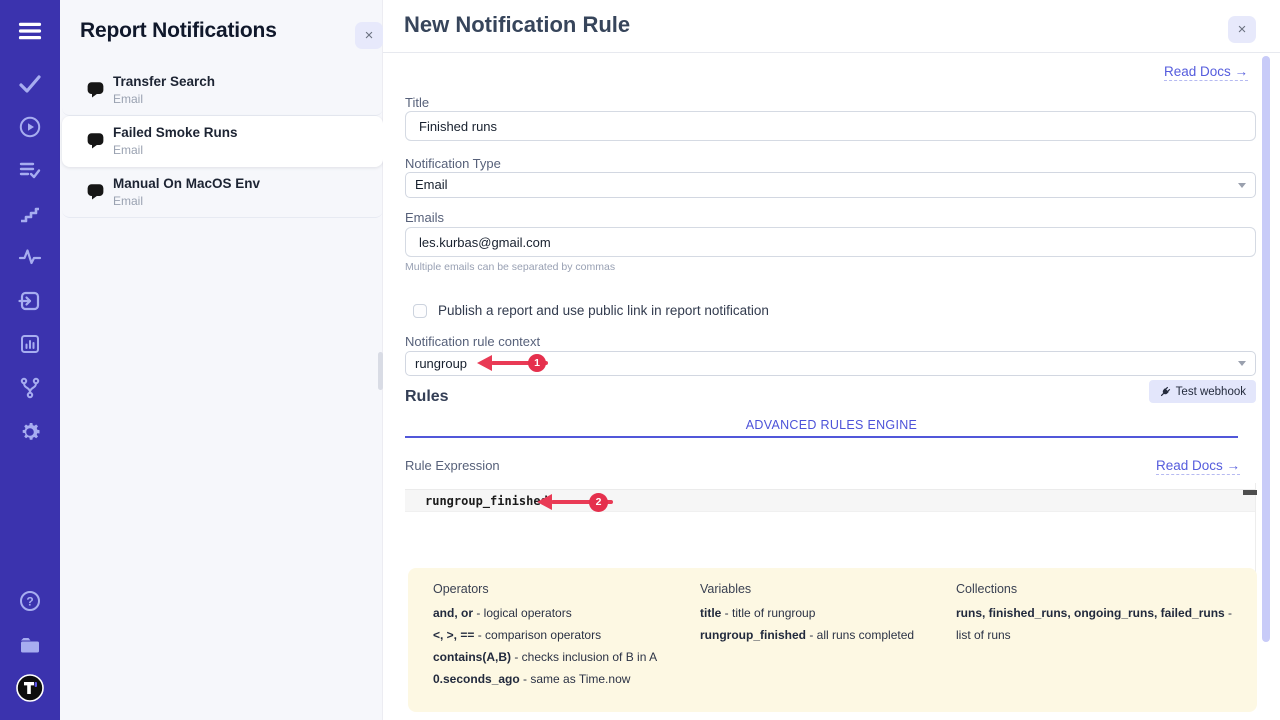  Describe the element at coordinates (380, 371) in the screenshot. I see `drawer-resize-handle` at that location.